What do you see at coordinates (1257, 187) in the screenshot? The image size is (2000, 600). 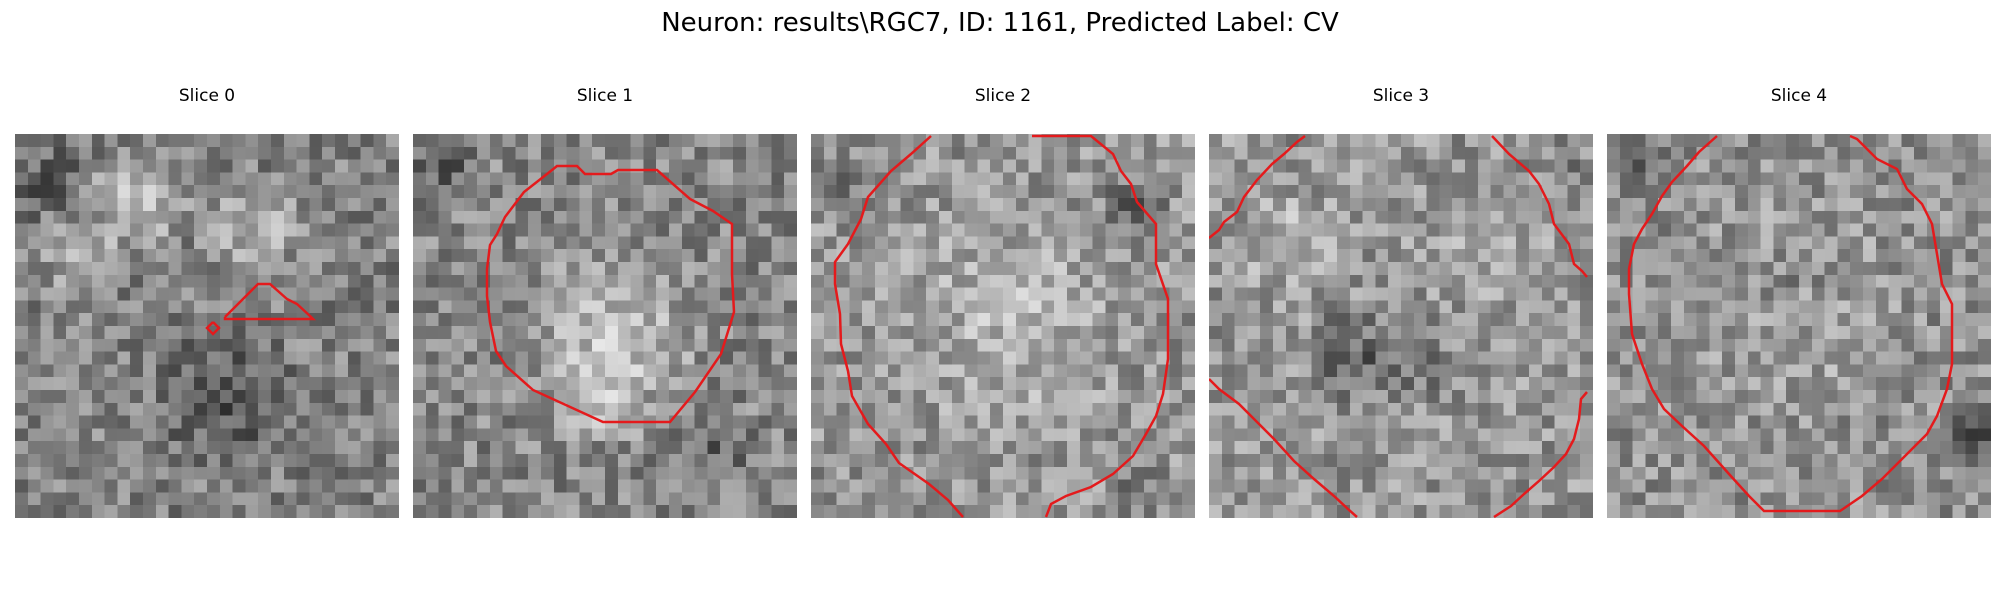 I see `contour-3a` at bounding box center [1257, 187].